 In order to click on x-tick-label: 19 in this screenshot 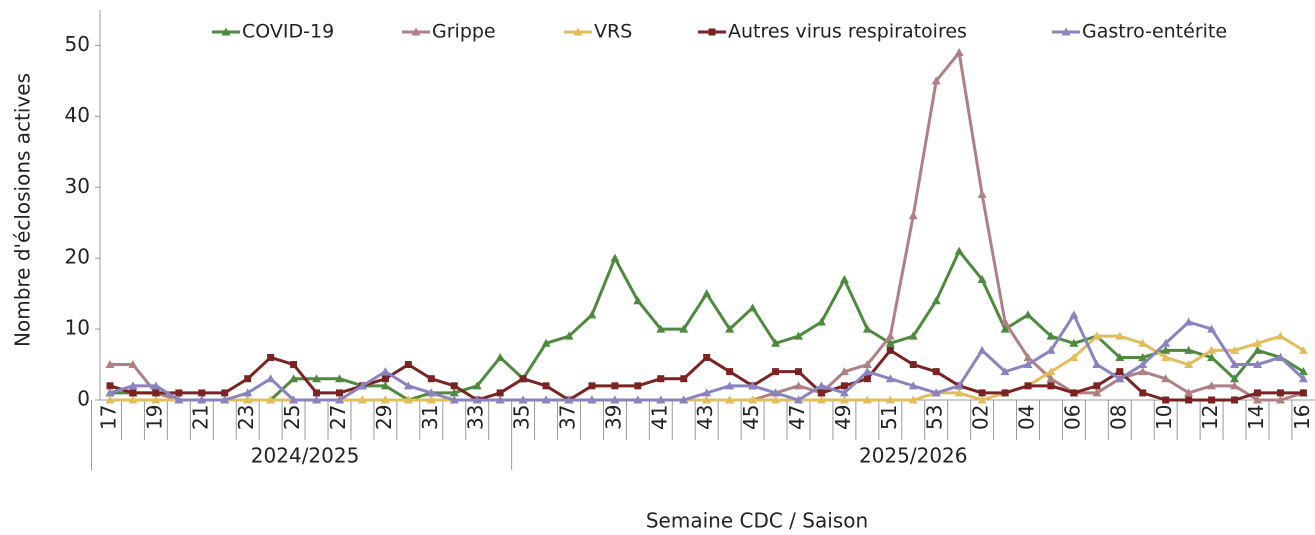, I will do `click(154, 417)`.